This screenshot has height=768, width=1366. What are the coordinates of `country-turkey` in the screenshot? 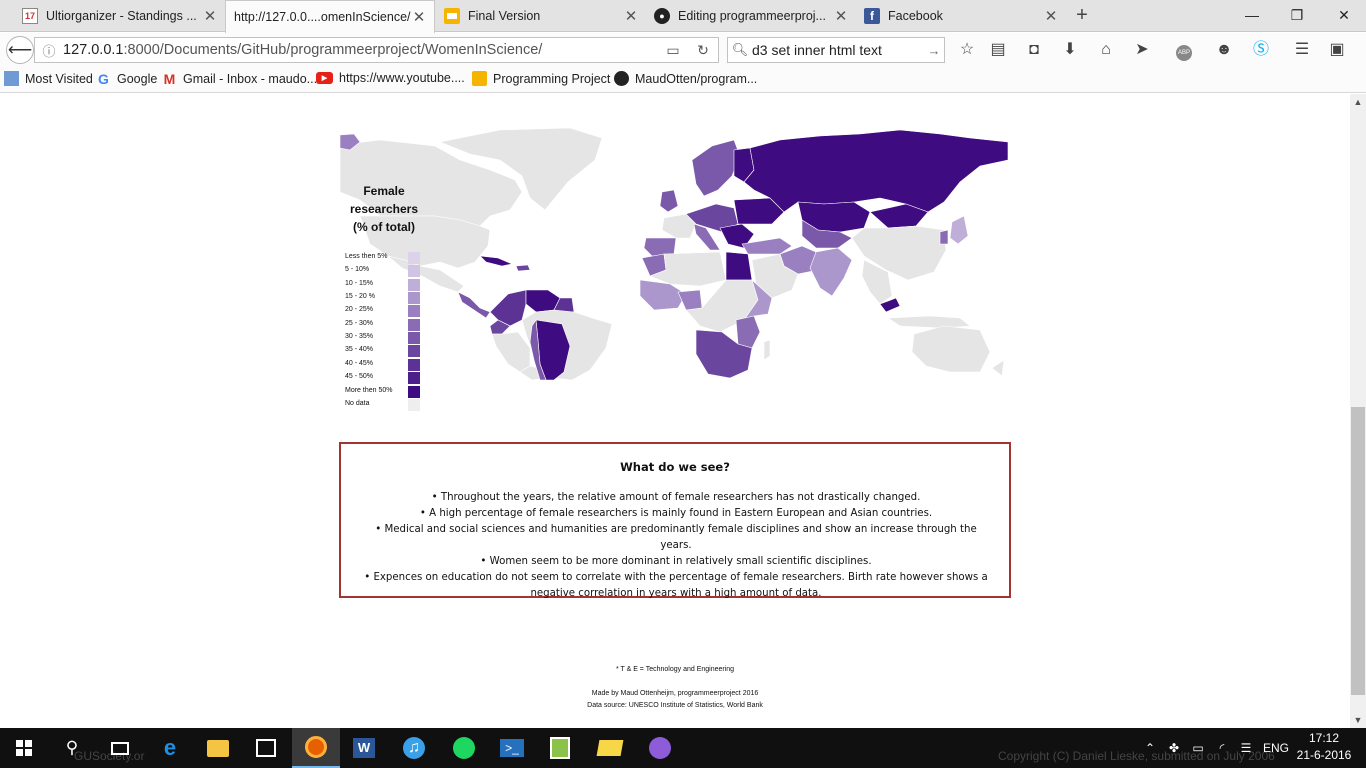 It's located at (767, 246).